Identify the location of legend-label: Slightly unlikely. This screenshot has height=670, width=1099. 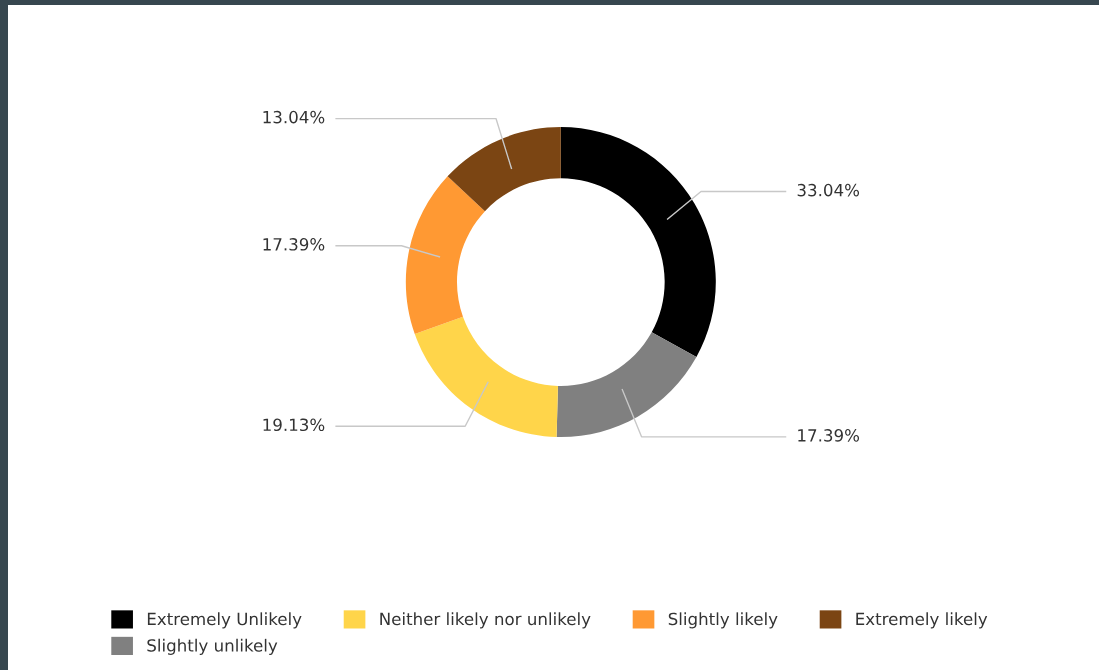
(212, 646).